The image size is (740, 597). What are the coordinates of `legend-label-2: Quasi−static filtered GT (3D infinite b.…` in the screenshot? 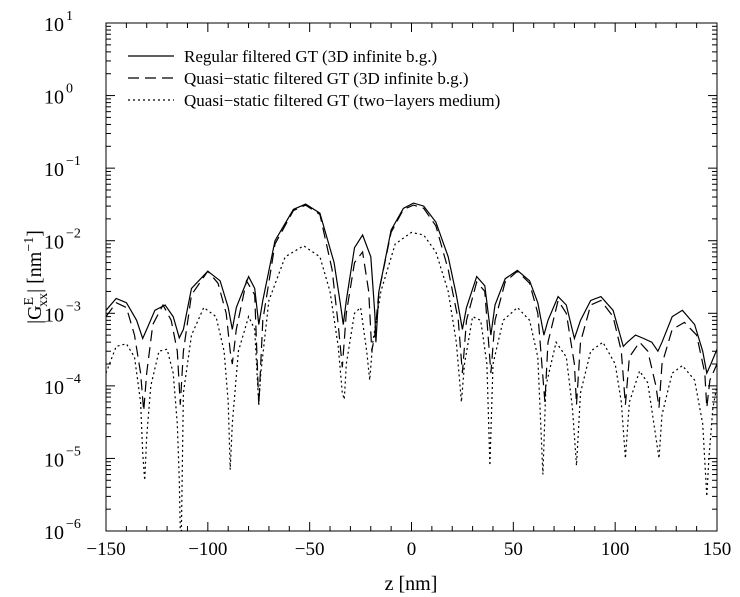 It's located at (326, 78).